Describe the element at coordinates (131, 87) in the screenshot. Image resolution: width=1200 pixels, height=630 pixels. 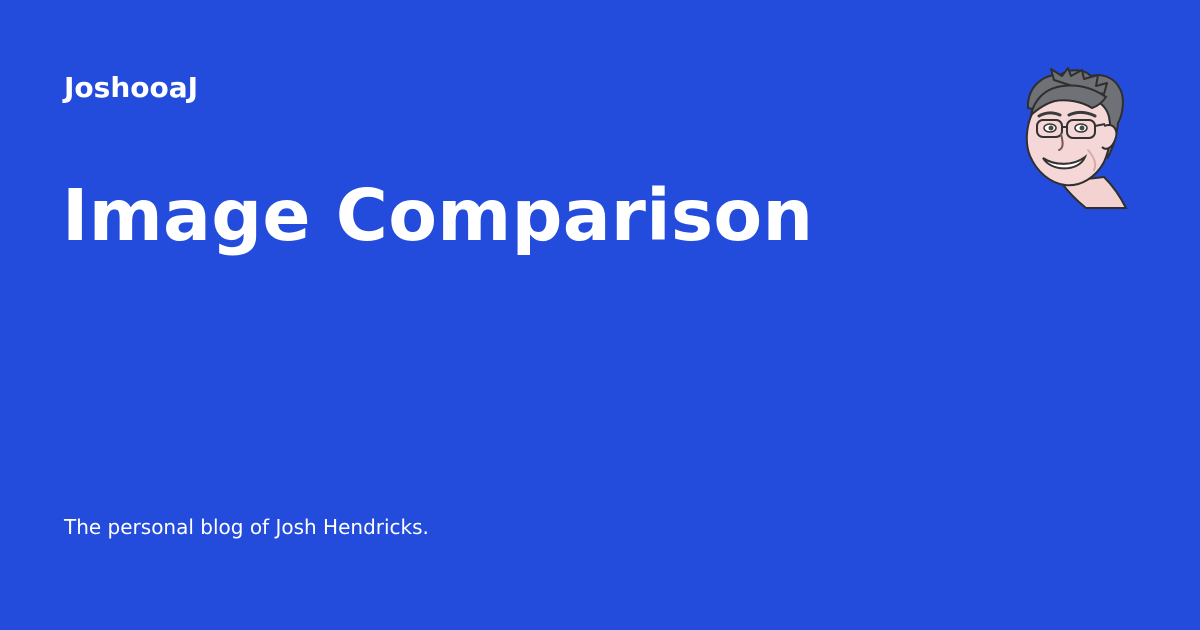
I see `site-name: JoshooaJ` at that location.